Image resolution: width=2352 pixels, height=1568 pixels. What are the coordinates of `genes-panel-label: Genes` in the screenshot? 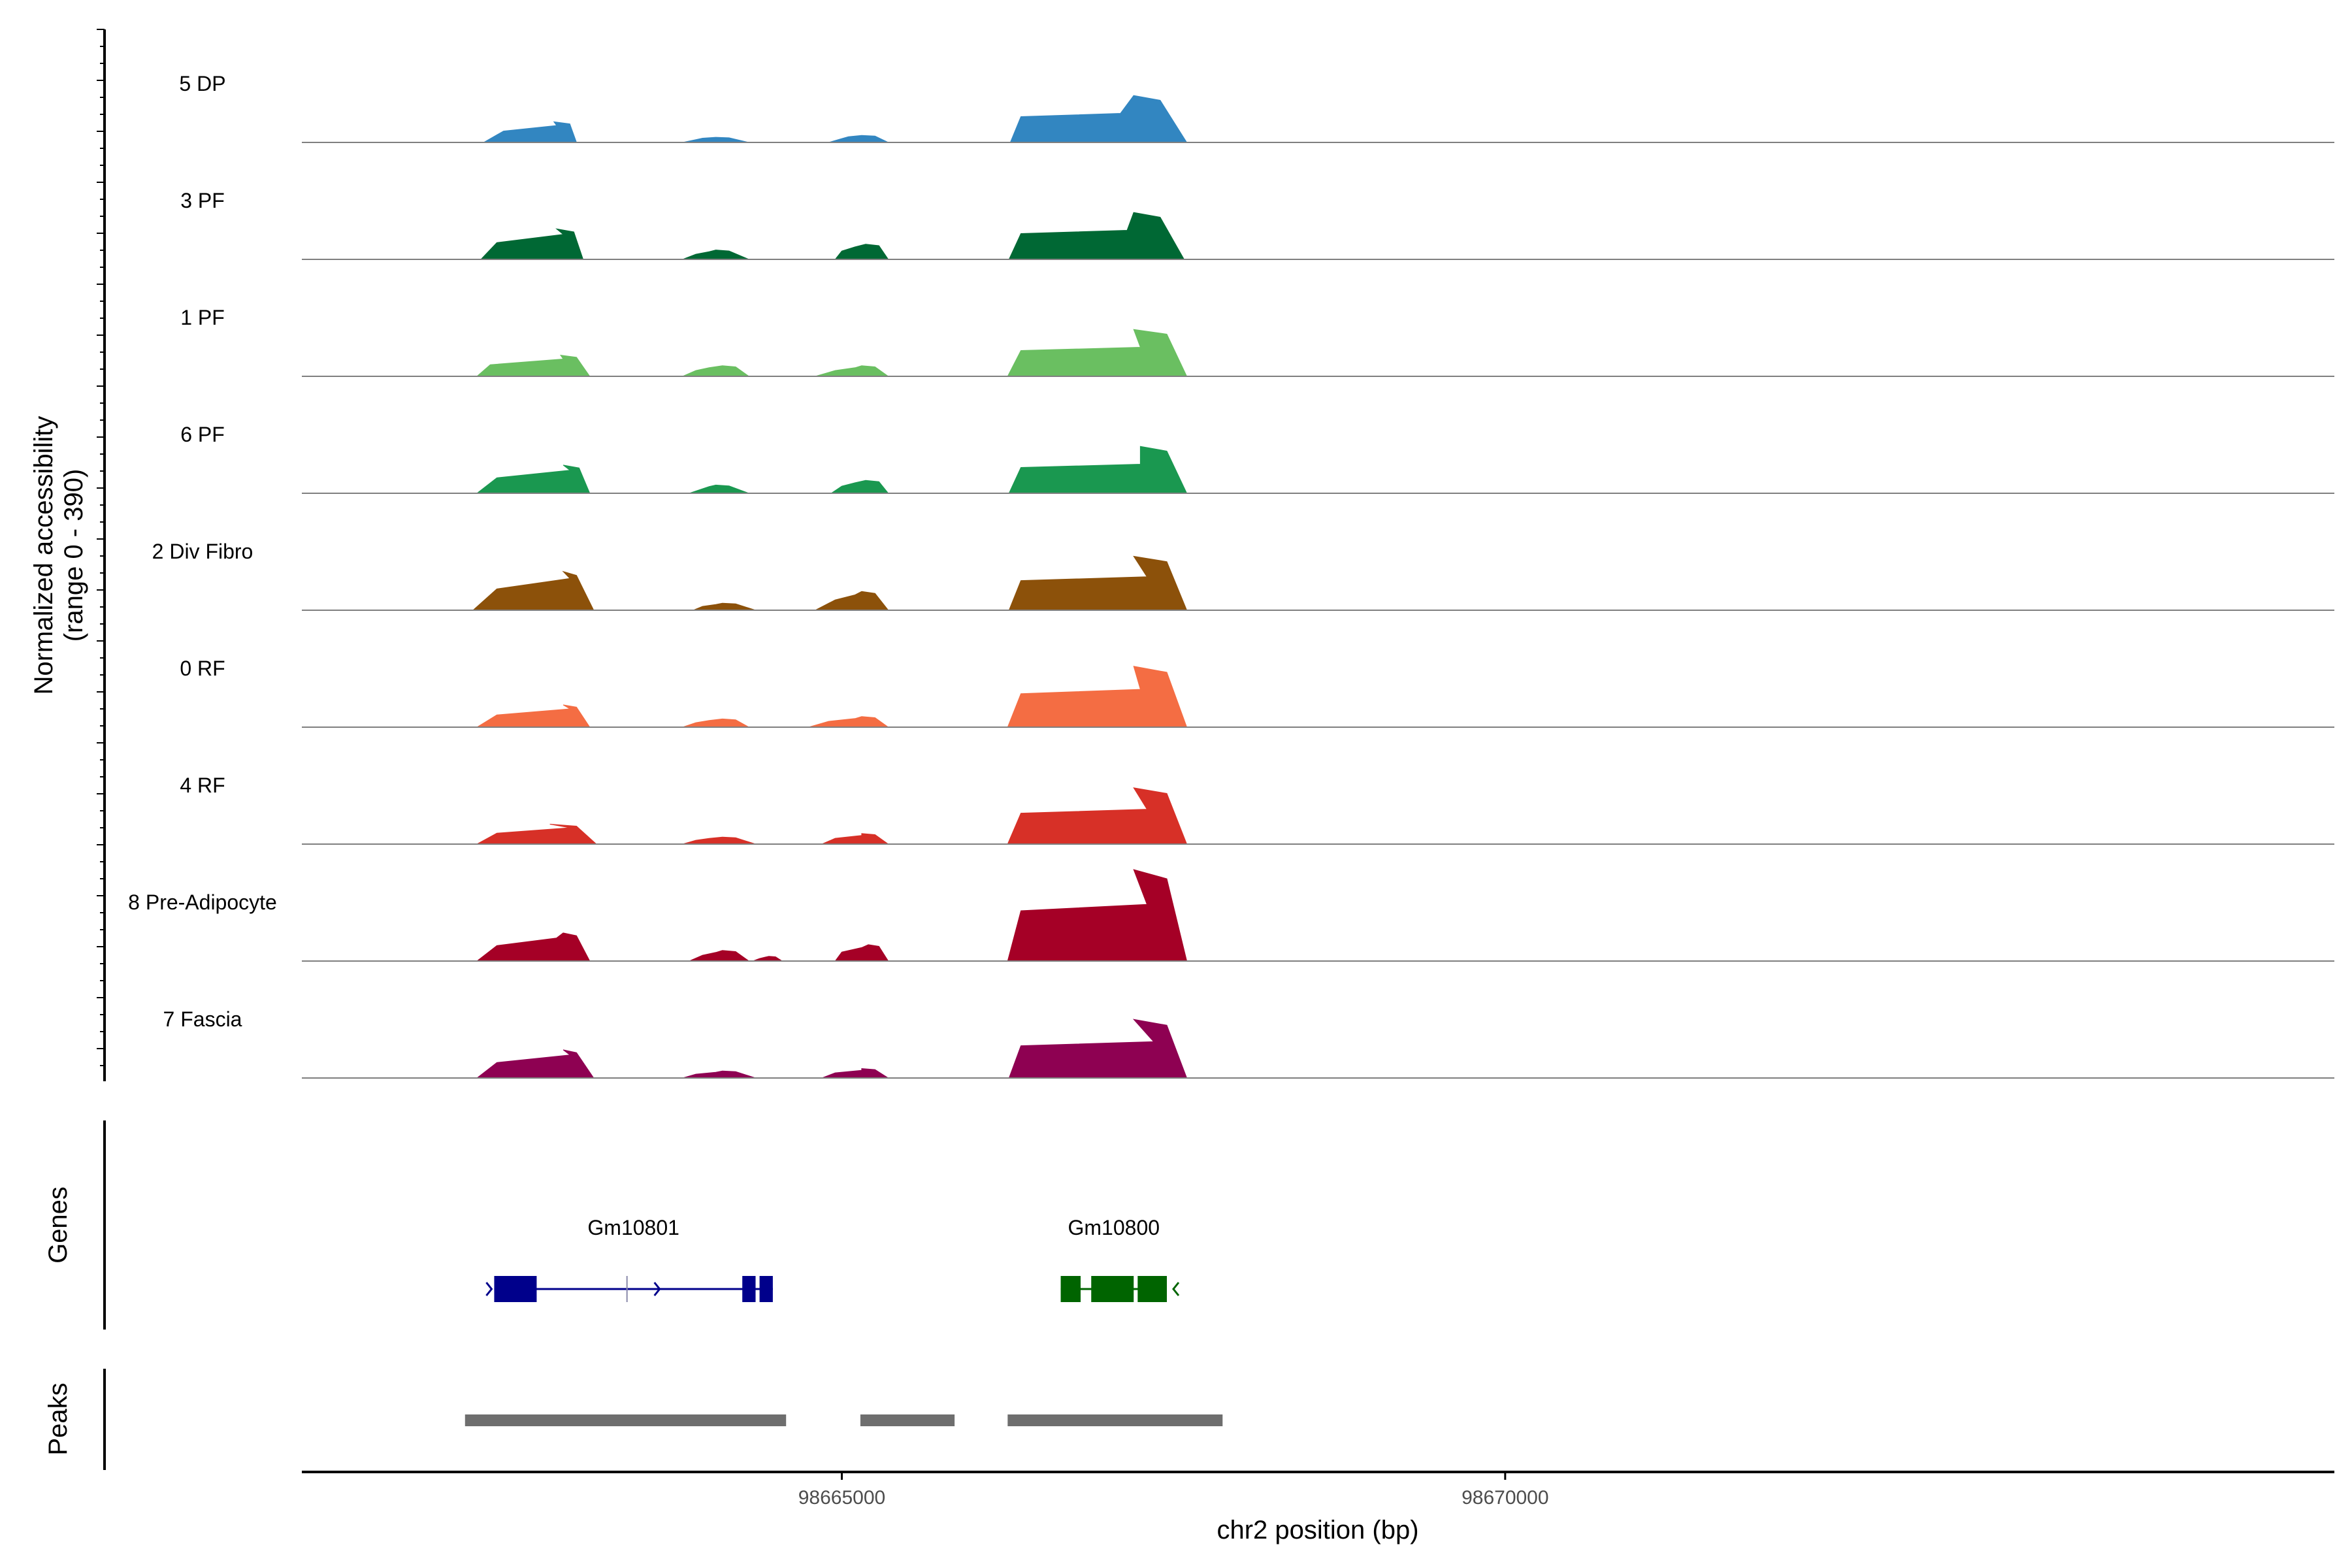 It's located at (58, 1225).